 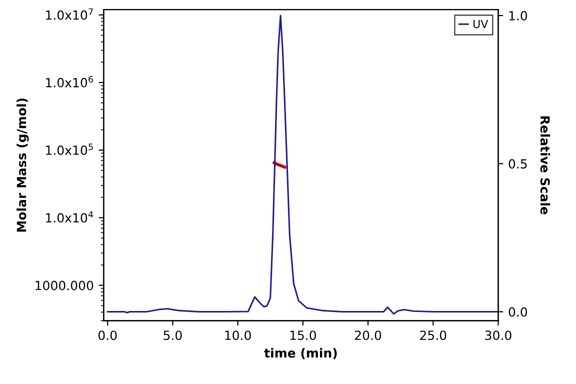 I want to click on x-tick-label: 30.0, so click(x=498, y=335).